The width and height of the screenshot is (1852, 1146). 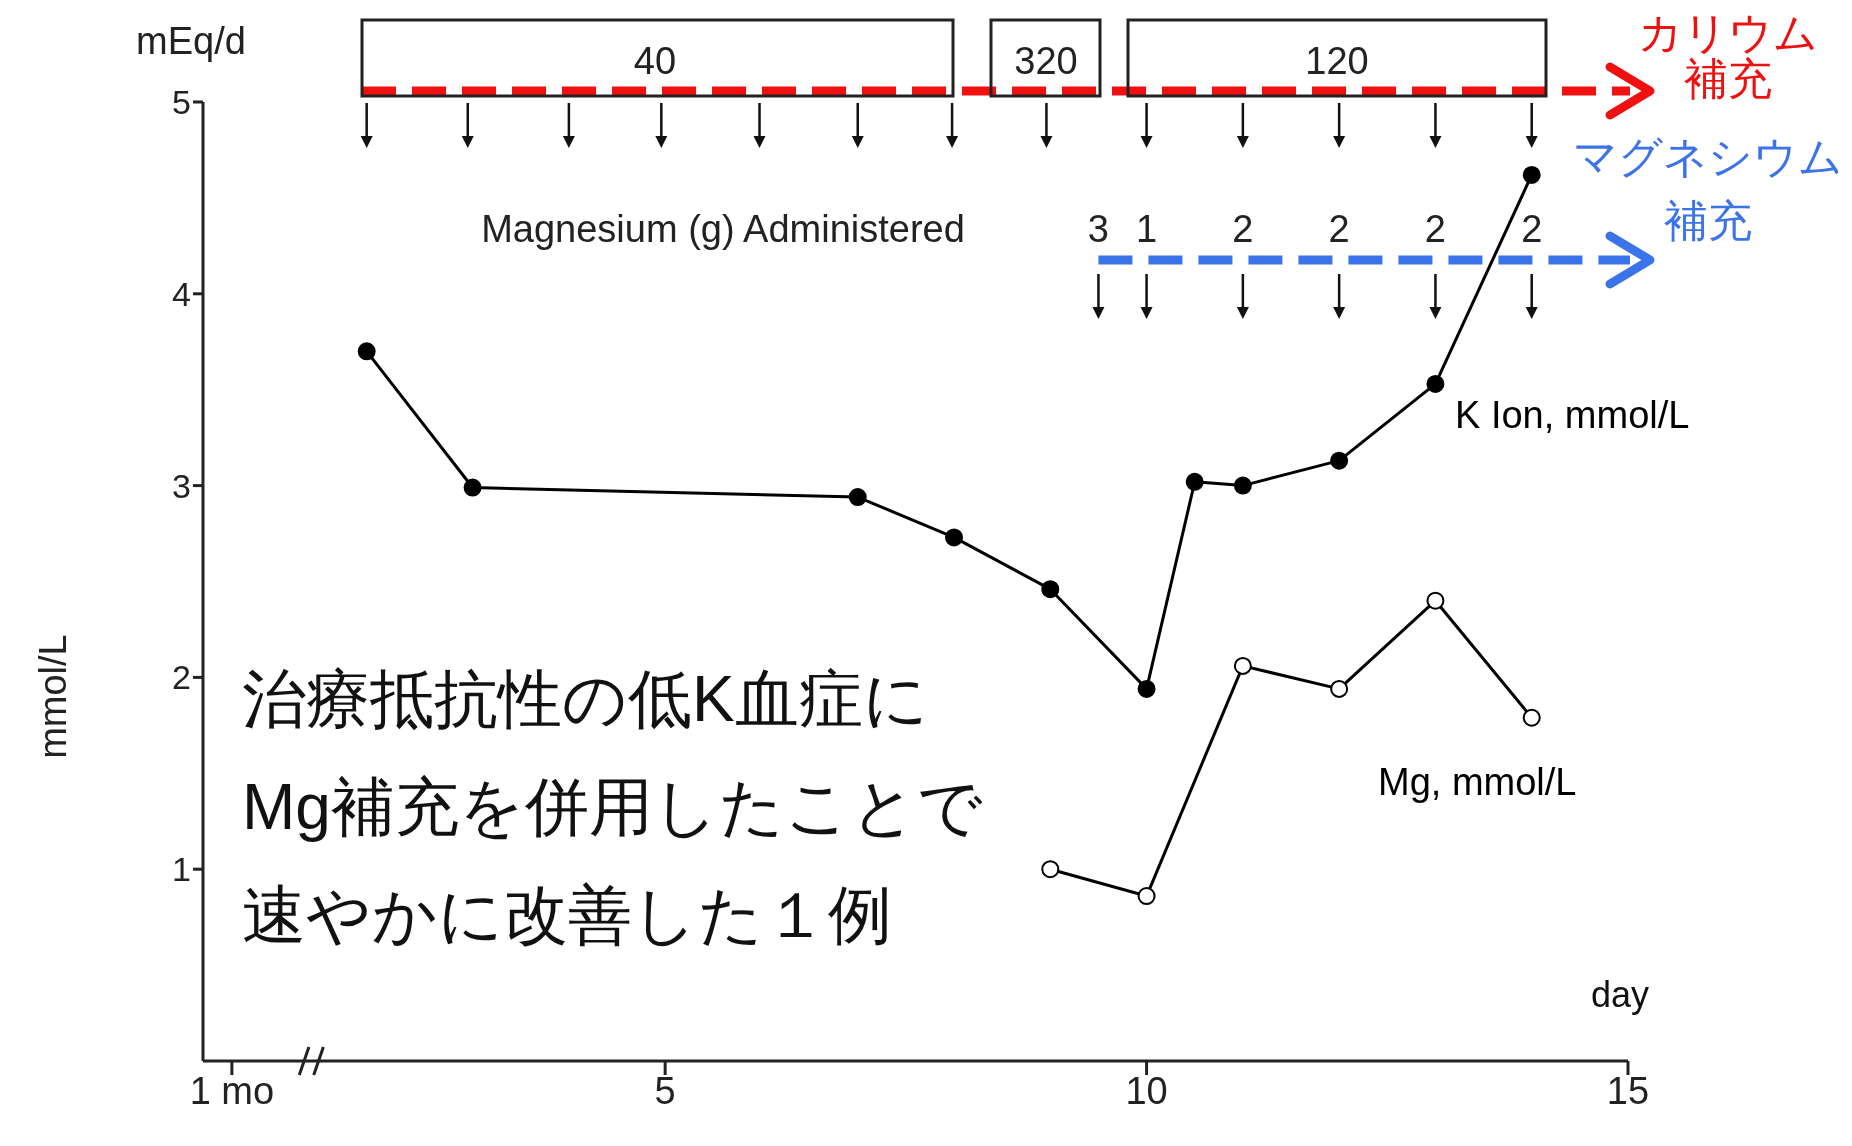 What do you see at coordinates (1046, 61) in the screenshot?
I see `text: 320` at bounding box center [1046, 61].